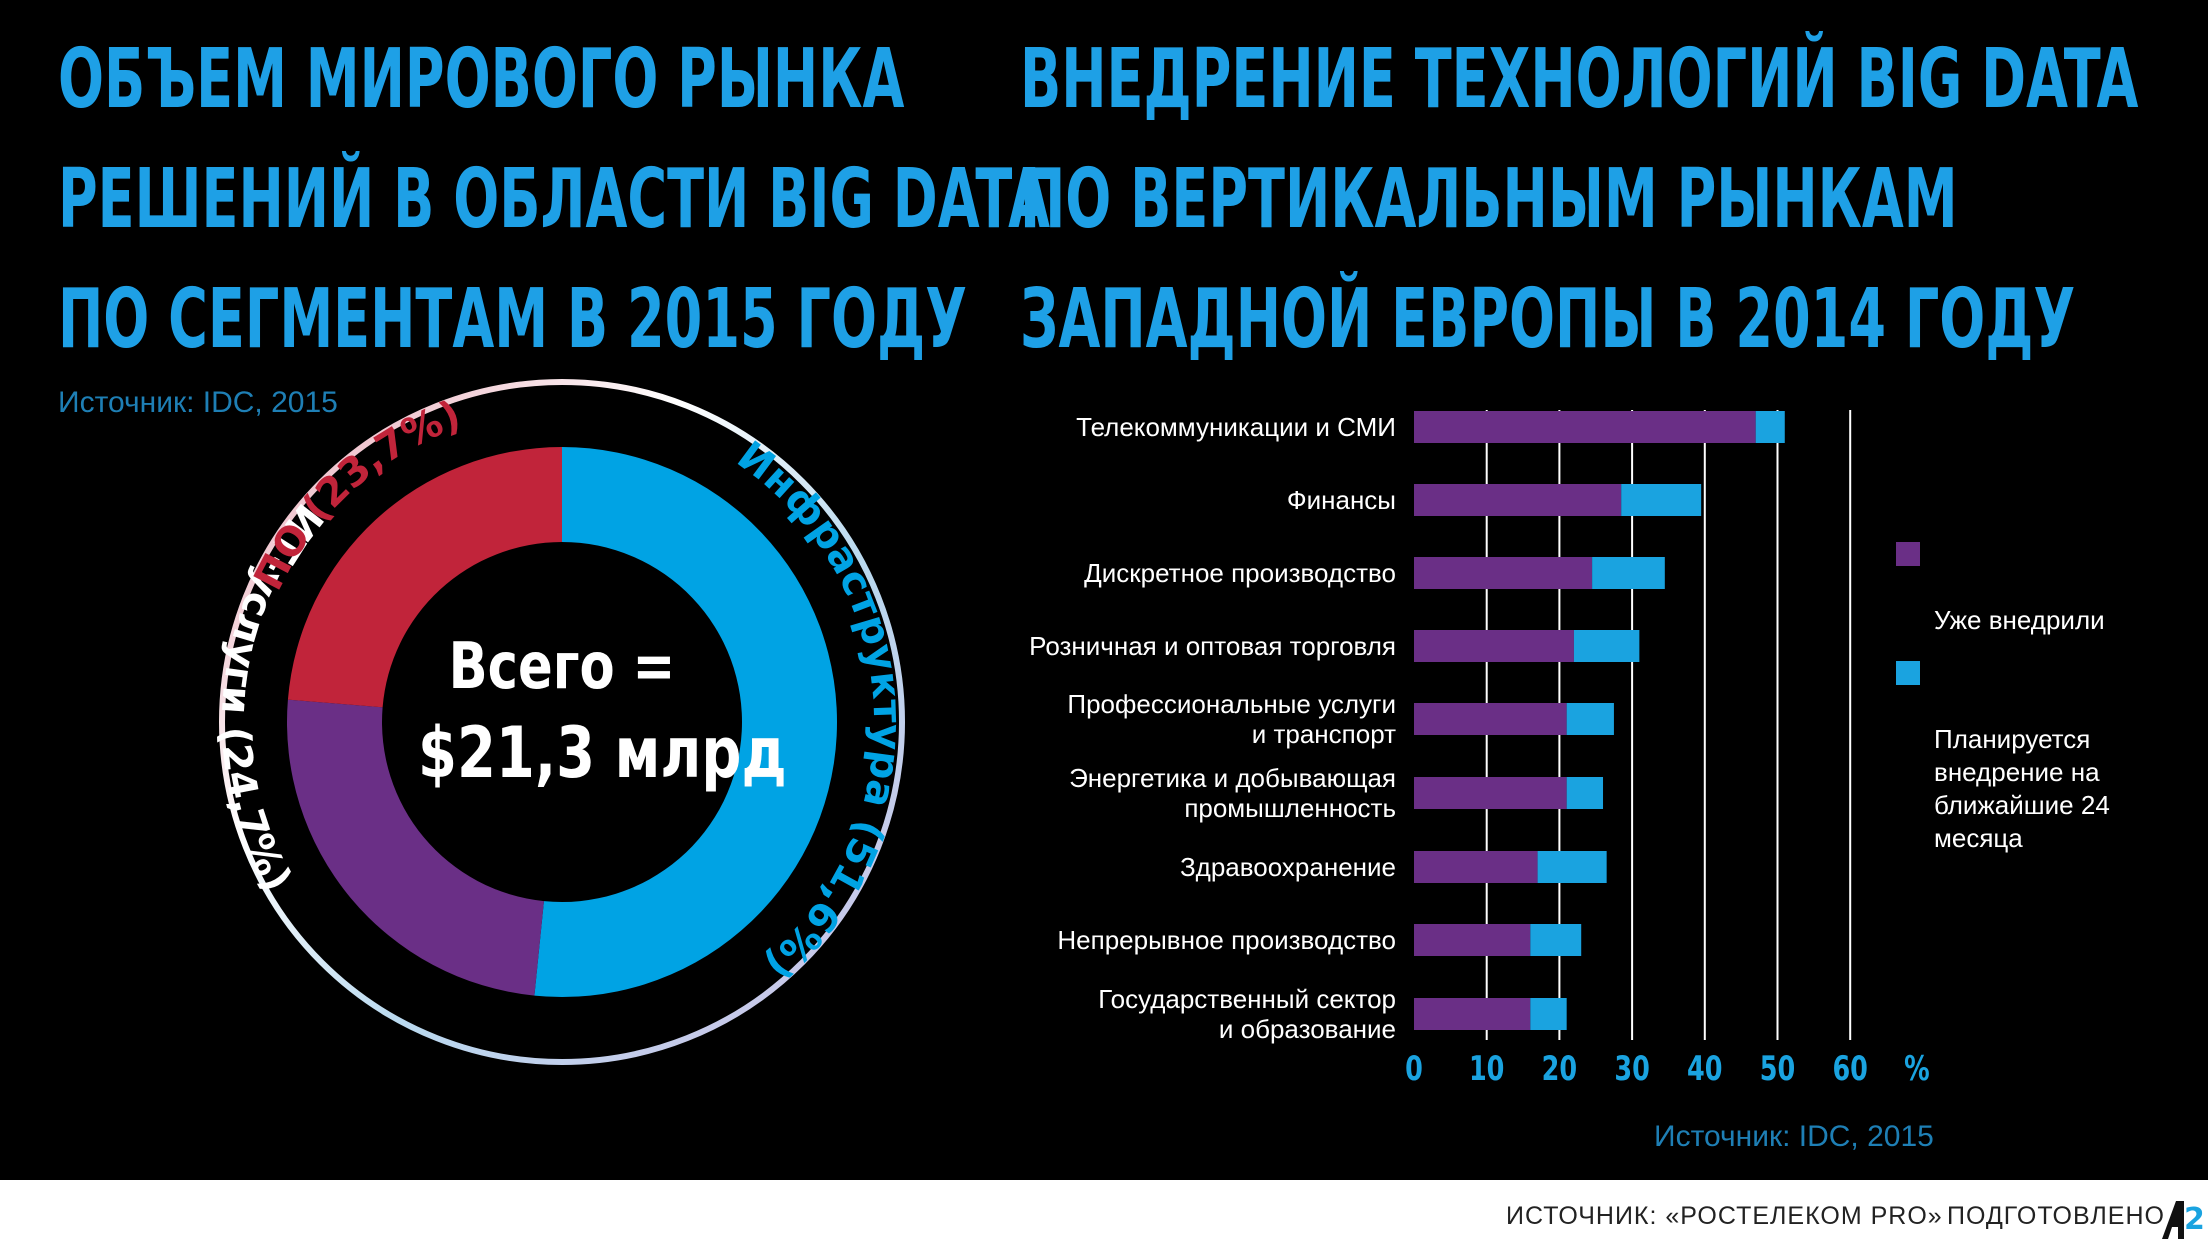 This screenshot has height=1252, width=2208. Describe the element at coordinates (2173, 1220) in the screenshot. I see `a2-logo-mark` at that location.